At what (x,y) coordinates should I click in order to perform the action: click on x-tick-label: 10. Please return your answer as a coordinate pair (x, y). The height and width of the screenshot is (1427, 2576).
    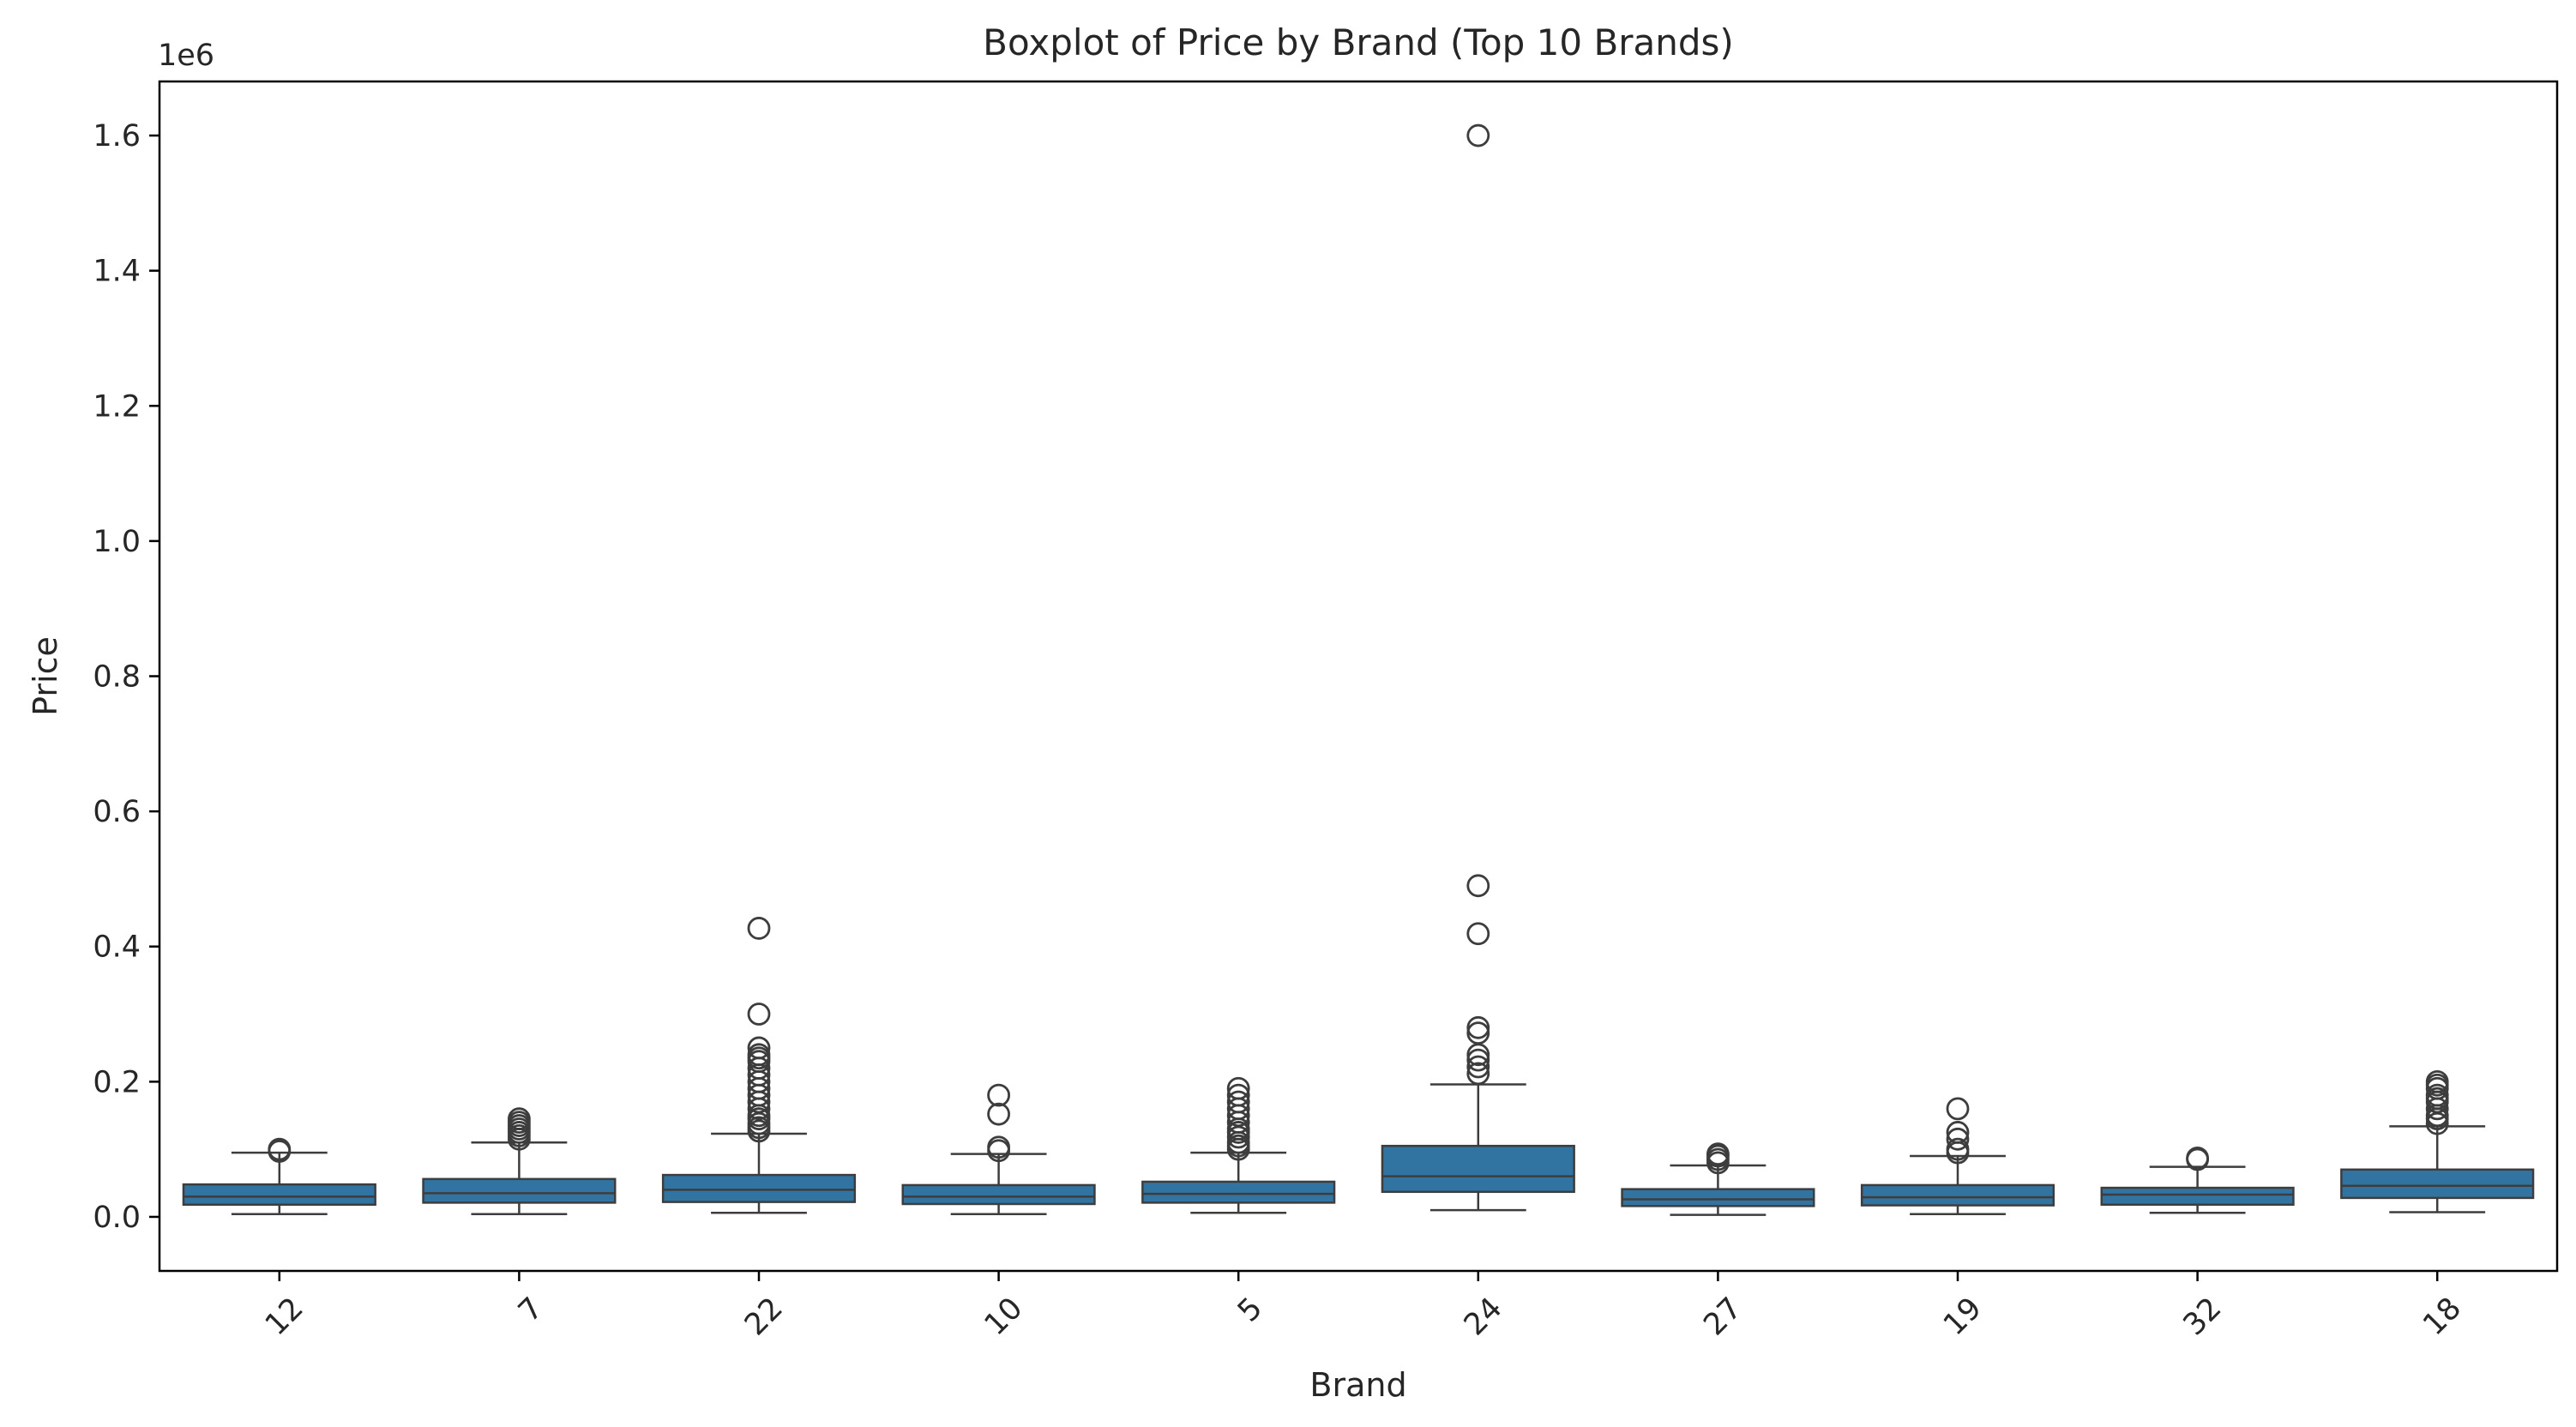
    Looking at the image, I should click on (1004, 1318).